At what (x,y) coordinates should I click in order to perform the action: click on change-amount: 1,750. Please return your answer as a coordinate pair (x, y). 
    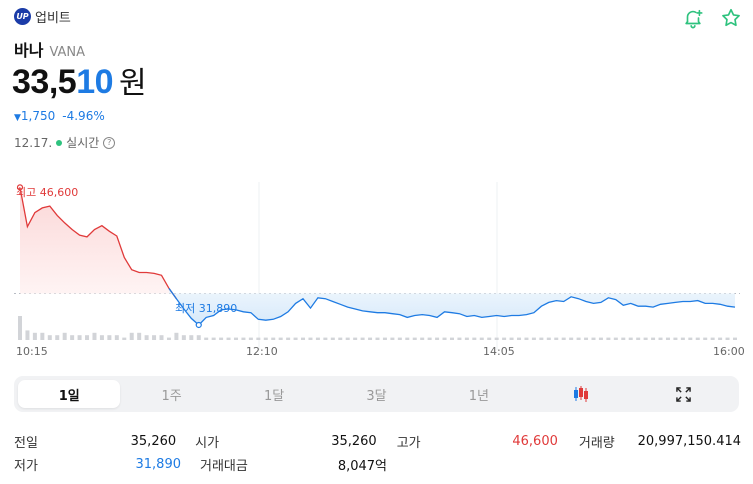
    Looking at the image, I should click on (38, 116).